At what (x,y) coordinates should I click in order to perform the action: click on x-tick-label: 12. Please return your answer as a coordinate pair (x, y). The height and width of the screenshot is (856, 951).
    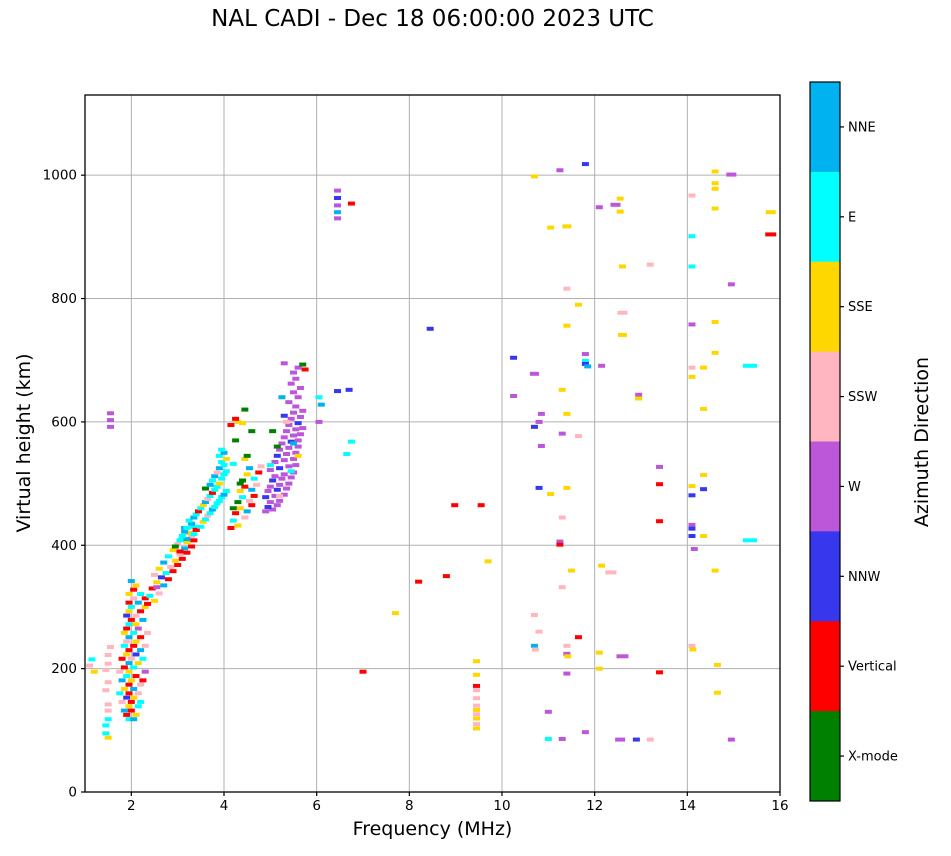
    Looking at the image, I should click on (594, 806).